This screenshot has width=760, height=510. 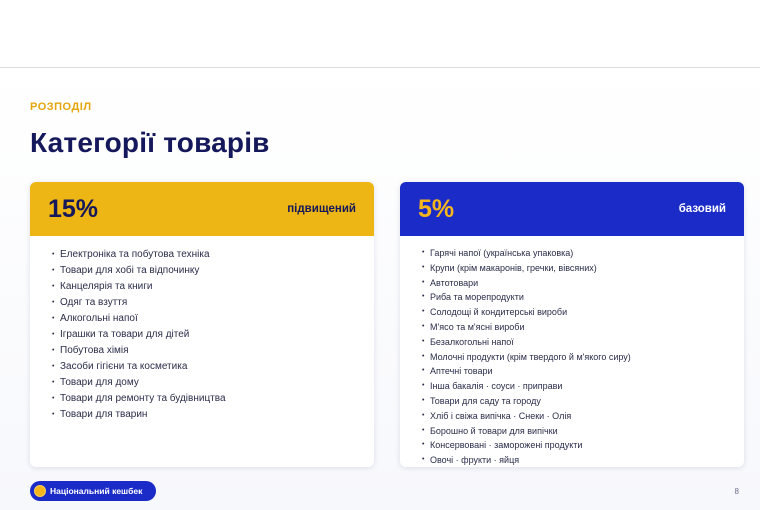 What do you see at coordinates (213, 319) in the screenshot?
I see `list-item: Алкогольні напої` at bounding box center [213, 319].